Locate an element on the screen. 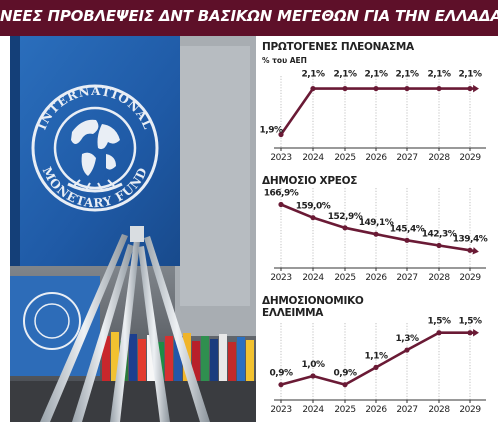 The image size is (498, 431). data-label: 166,9% is located at coordinates (281, 194).